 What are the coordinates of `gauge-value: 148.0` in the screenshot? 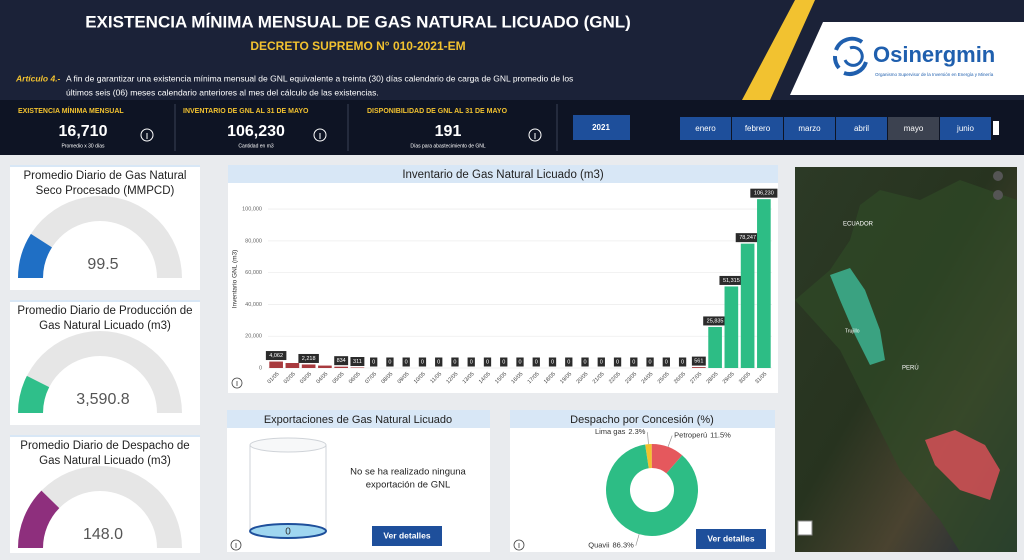 It's located at (103, 534).